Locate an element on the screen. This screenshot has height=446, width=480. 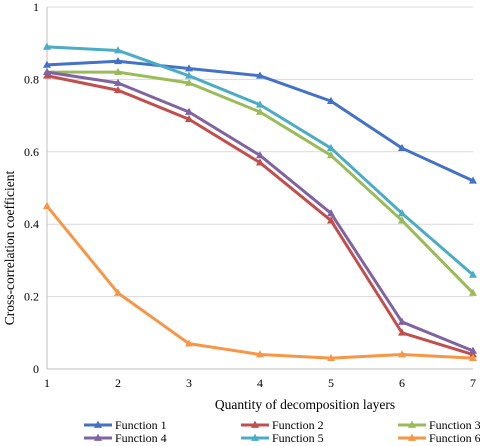
legend-item: Function 6 is located at coordinates (439, 438).